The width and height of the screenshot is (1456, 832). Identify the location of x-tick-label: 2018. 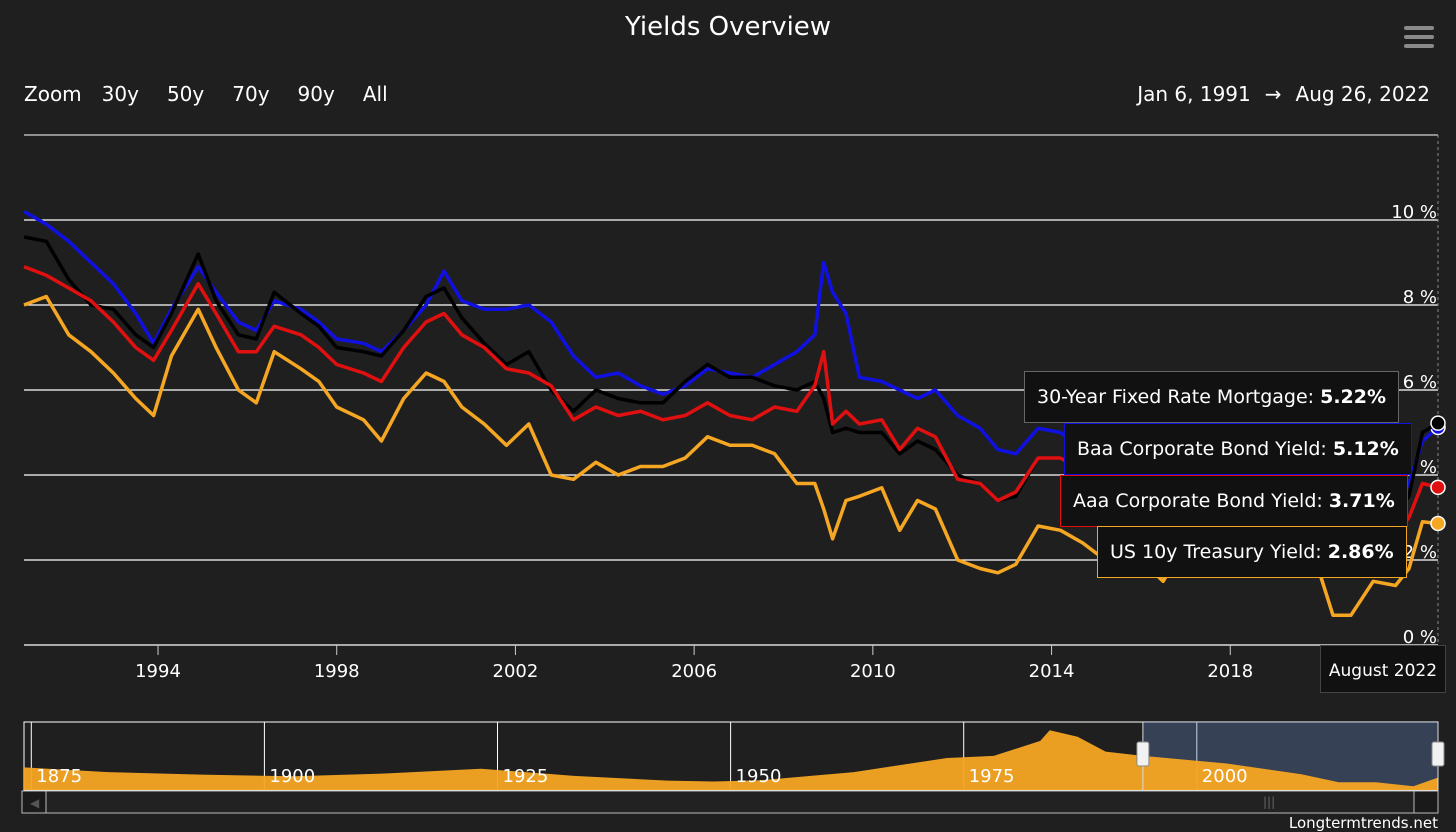
(1230, 671).